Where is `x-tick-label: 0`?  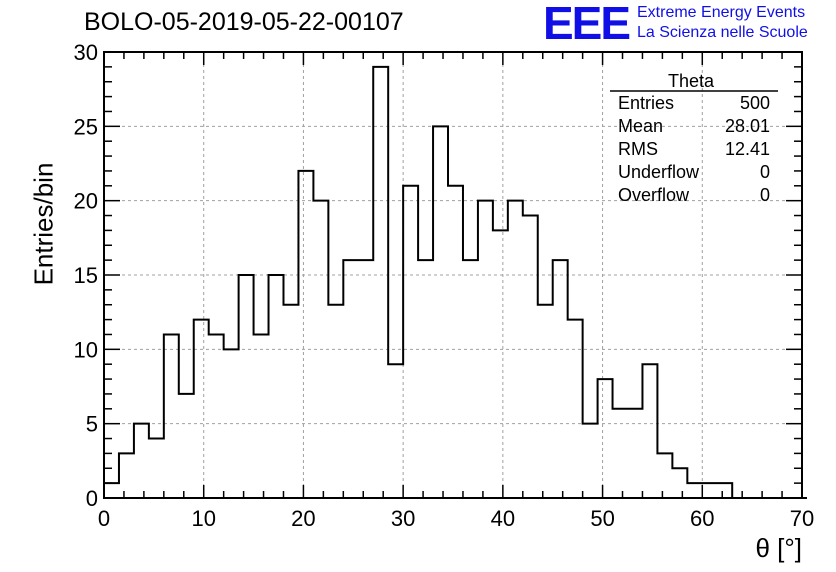
x-tick-label: 0 is located at coordinates (104, 518).